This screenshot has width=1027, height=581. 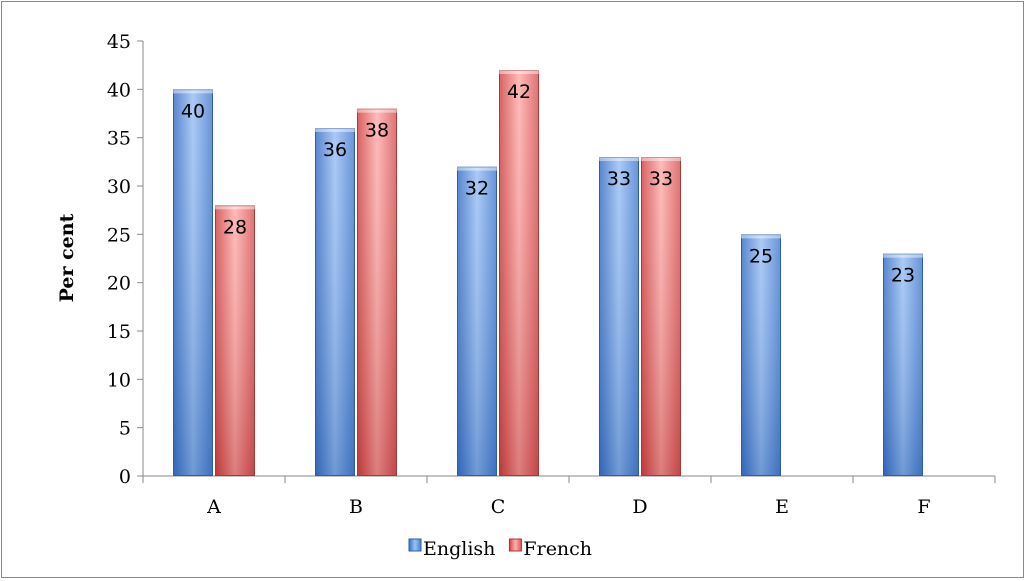 What do you see at coordinates (119, 380) in the screenshot?
I see `y-tick-label: 10` at bounding box center [119, 380].